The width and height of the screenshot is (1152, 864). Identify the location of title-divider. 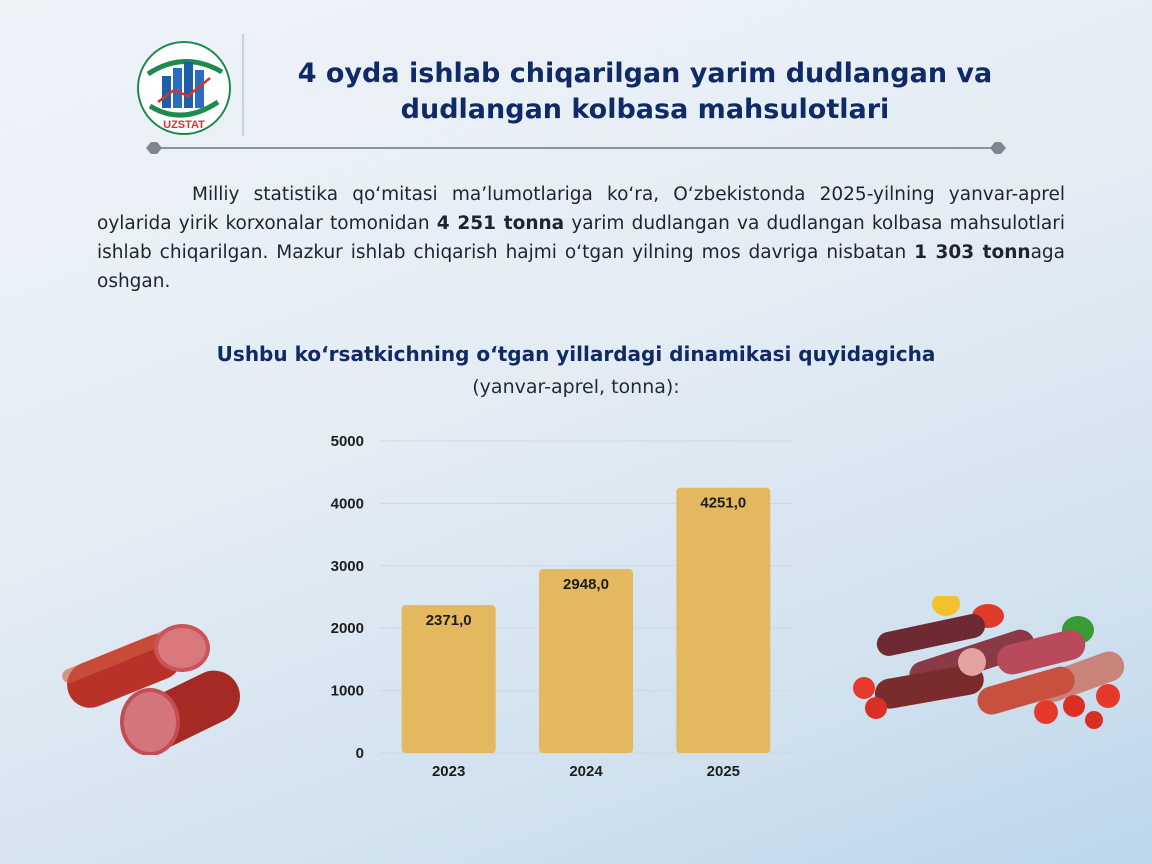
(576, 148).